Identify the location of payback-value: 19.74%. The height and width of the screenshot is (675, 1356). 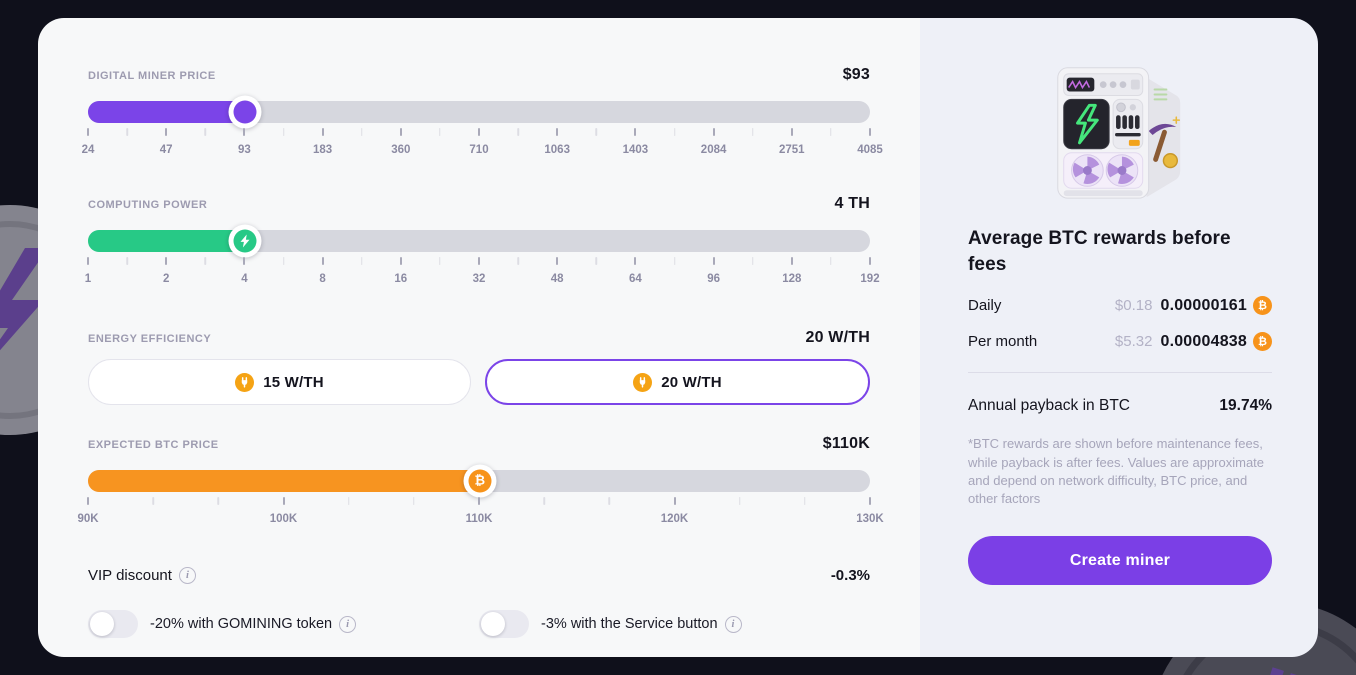
(1245, 406).